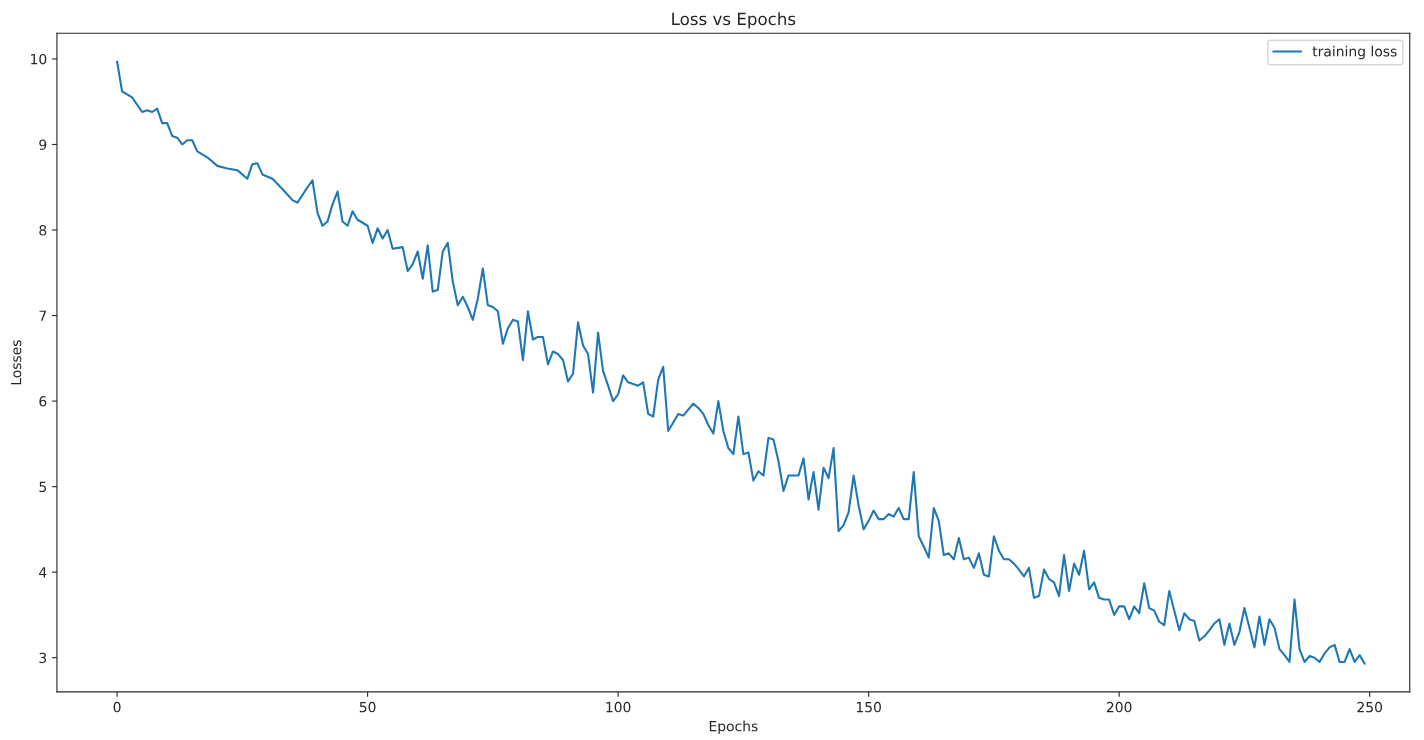 This screenshot has height=740, width=1424. What do you see at coordinates (1119, 707) in the screenshot?
I see `x-tick-label: 200` at bounding box center [1119, 707].